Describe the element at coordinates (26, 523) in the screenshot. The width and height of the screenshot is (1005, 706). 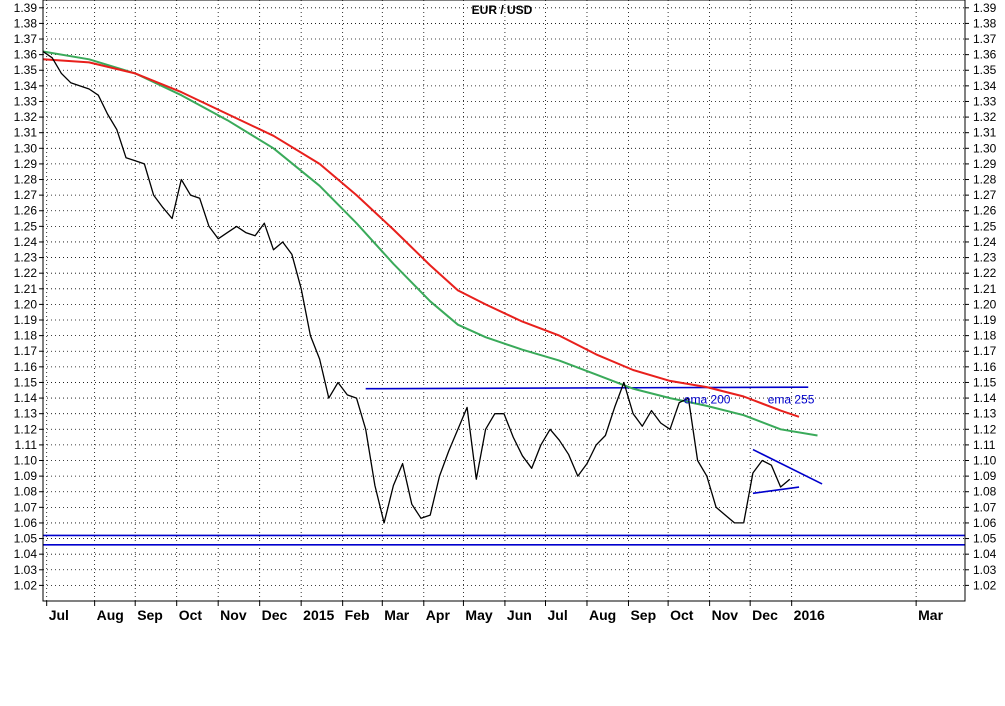
I see `y-tick-label-left: 1.06` at that location.